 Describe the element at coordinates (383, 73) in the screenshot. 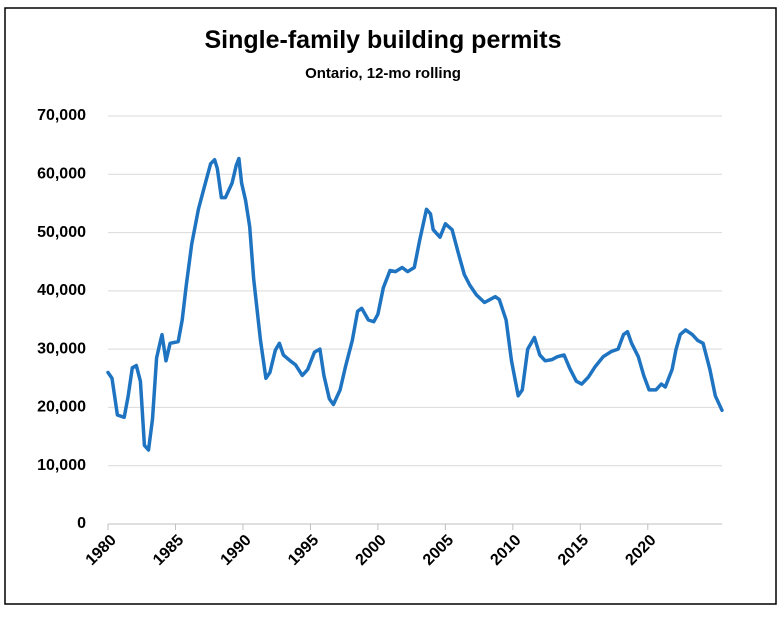

I see `chart-subtitle: Ontario, 12-mo rolling` at that location.